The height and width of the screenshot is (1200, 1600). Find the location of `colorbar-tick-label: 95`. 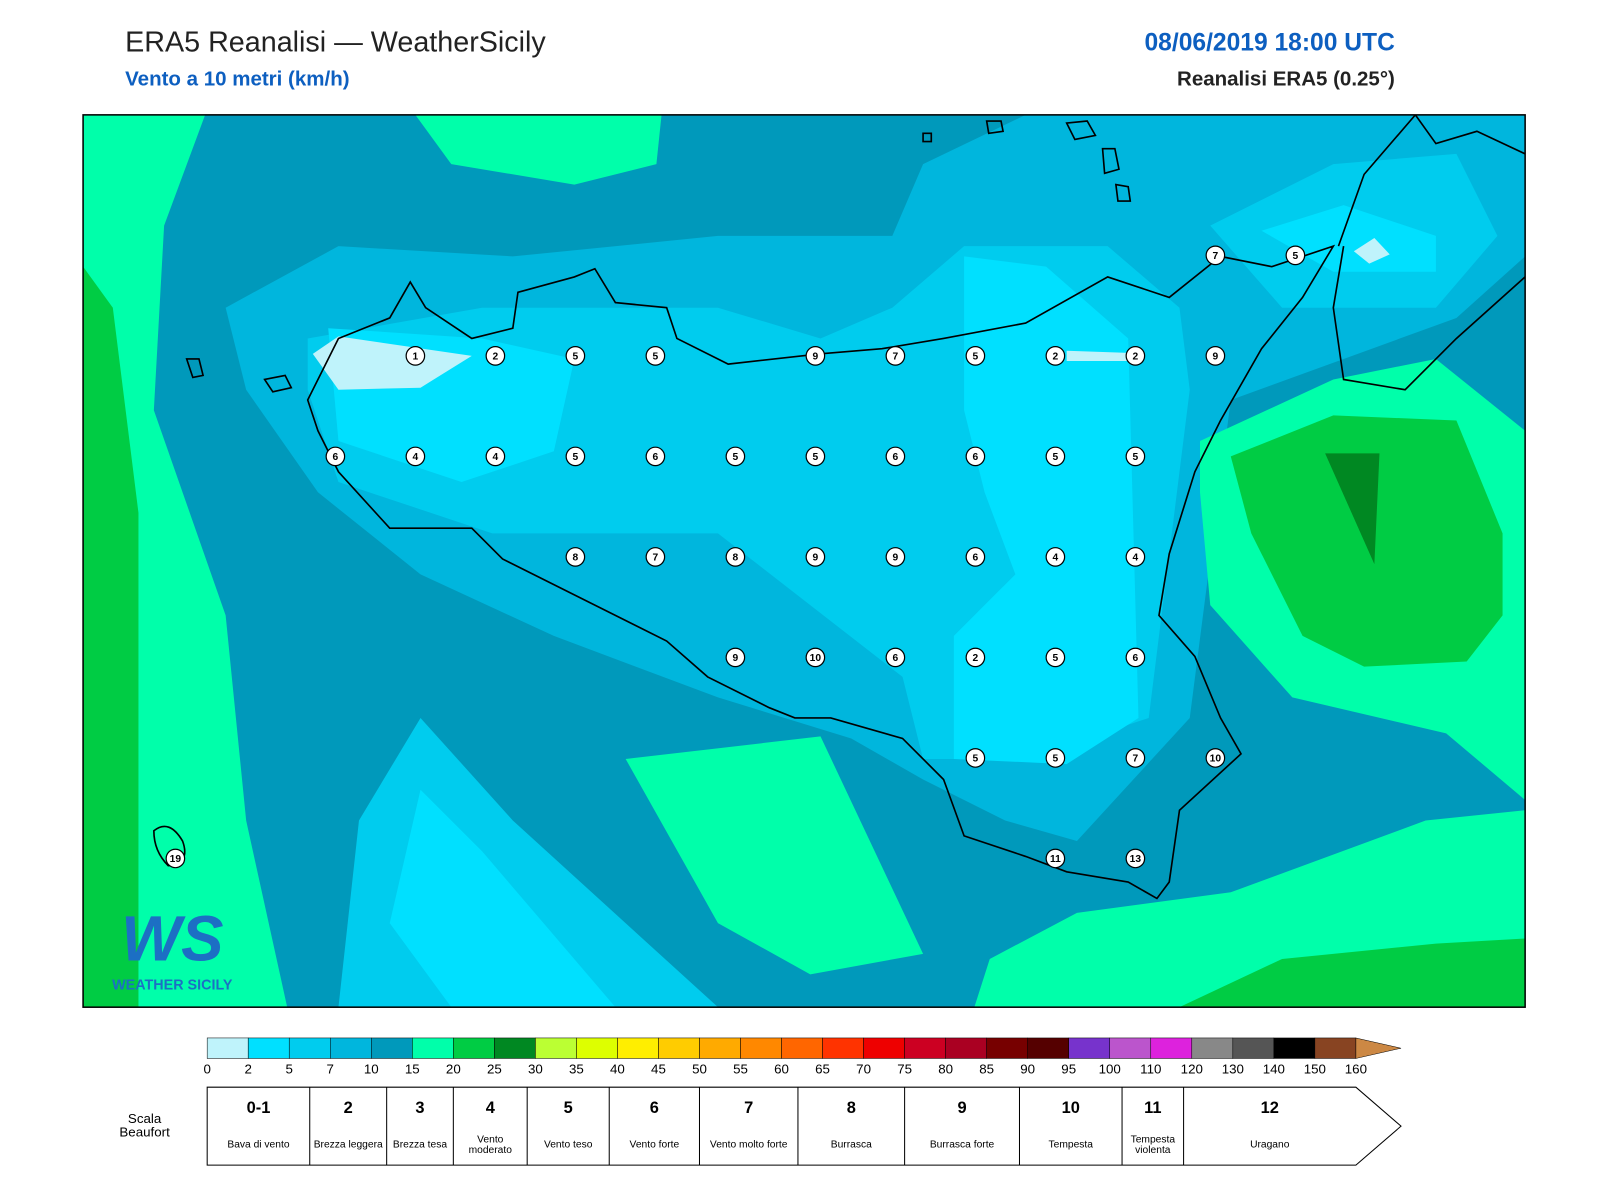

colorbar-tick-label: 95 is located at coordinates (1068, 1068).